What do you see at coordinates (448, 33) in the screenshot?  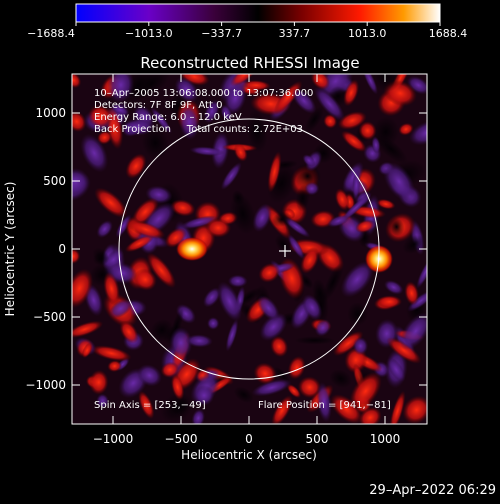 I see `colorbar-tick-label: 1688.4` at bounding box center [448, 33].